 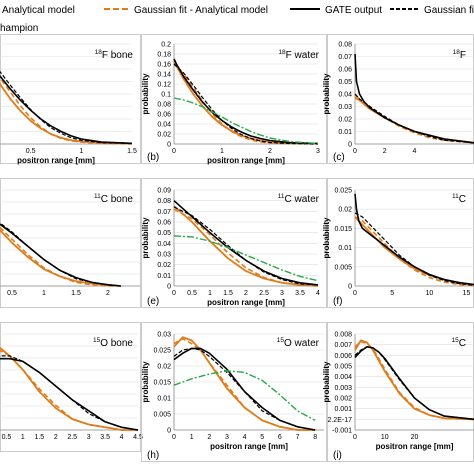 I want to click on panel-4: 0.5 1 1.5 2 11C bone, so click(x=70, y=243).